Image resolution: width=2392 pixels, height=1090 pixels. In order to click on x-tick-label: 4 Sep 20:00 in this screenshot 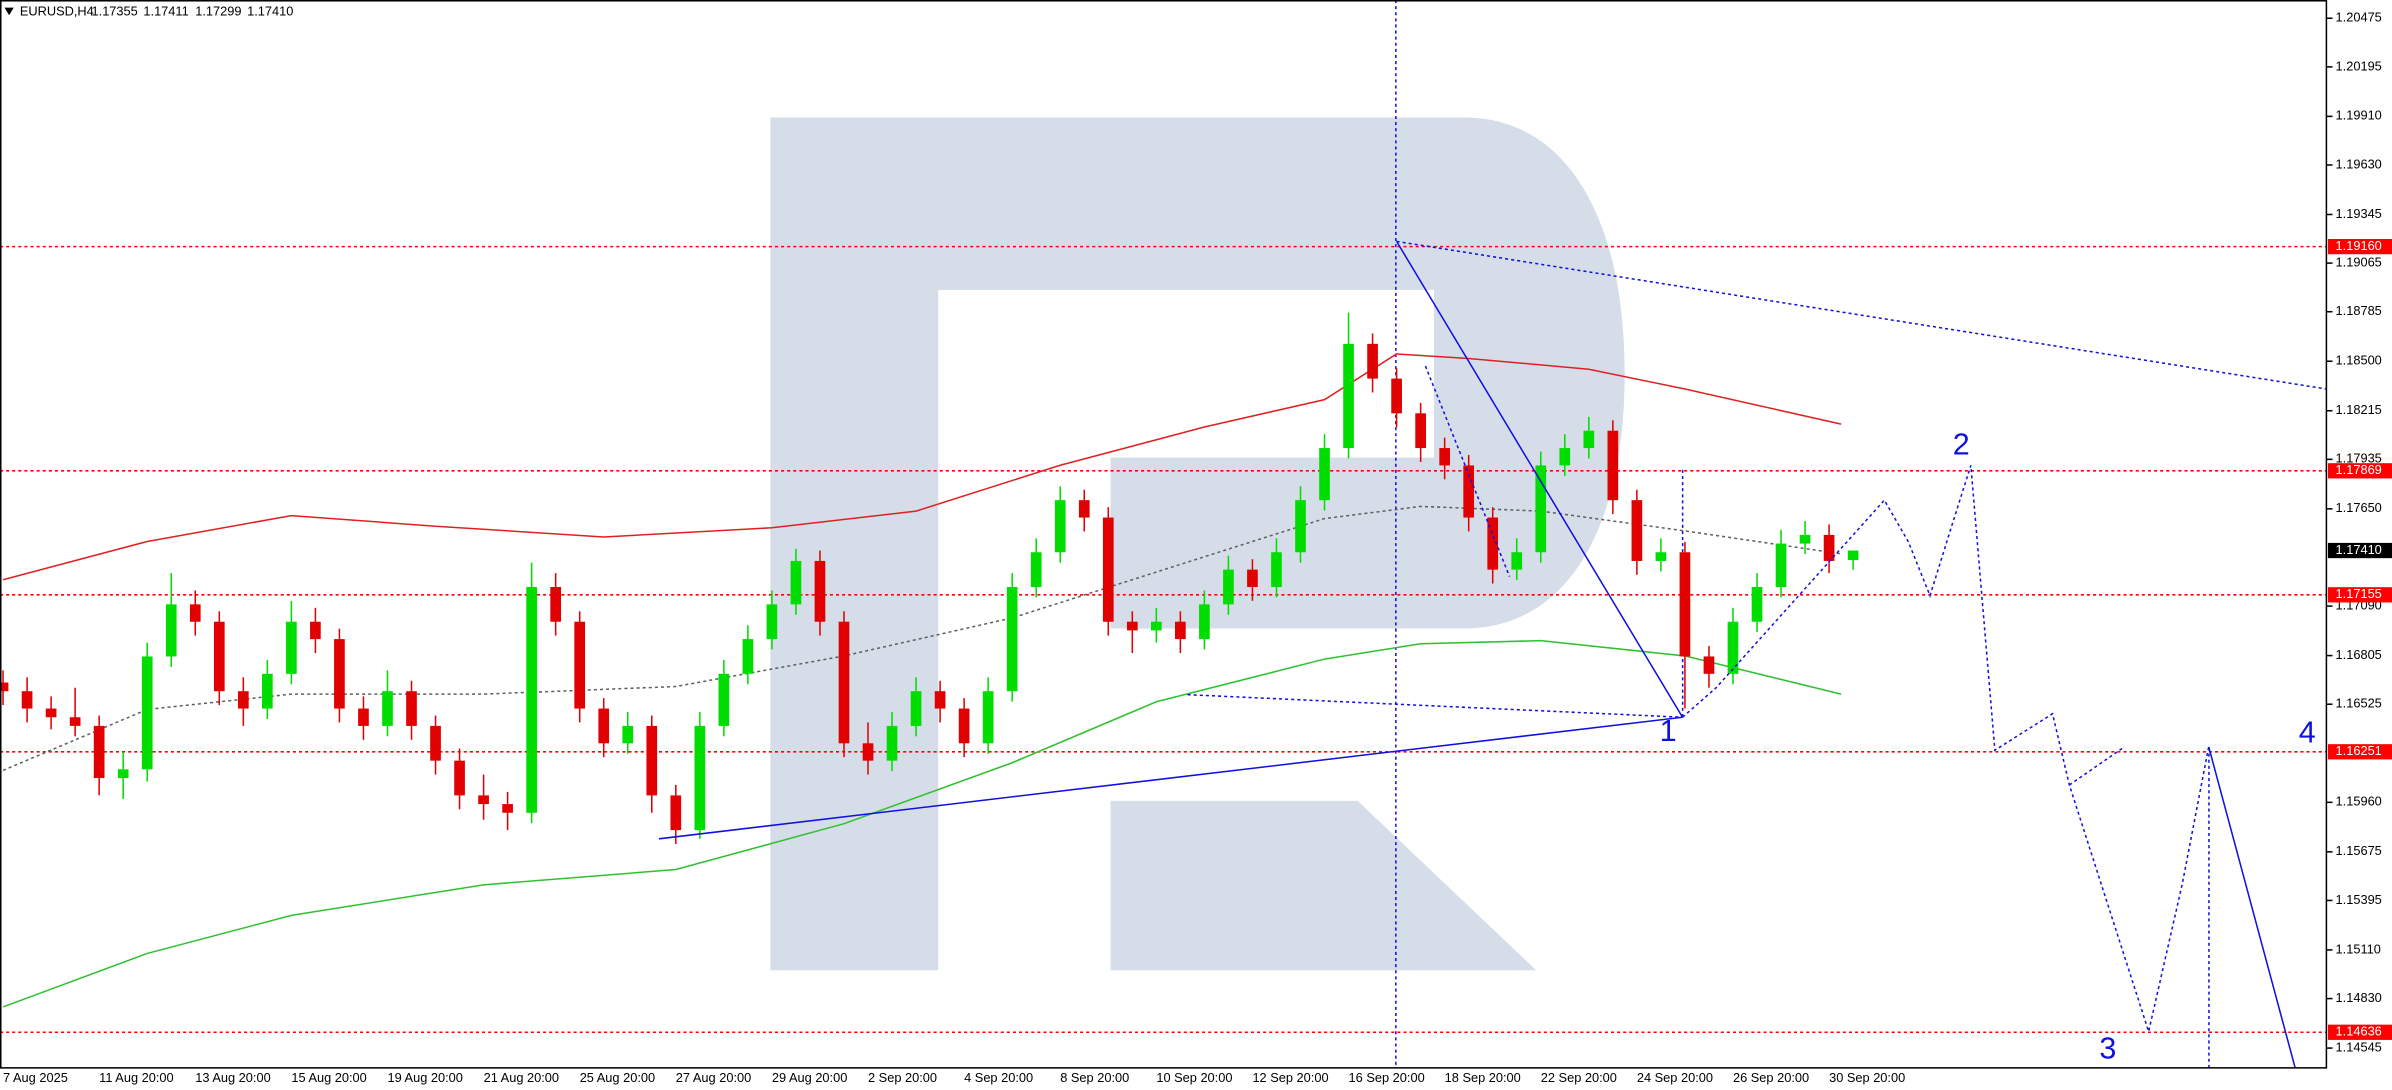, I will do `click(998, 1077)`.